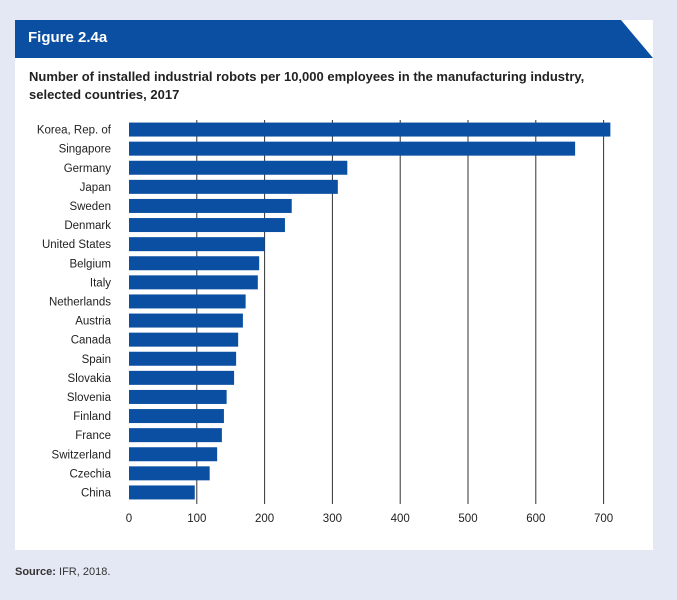  Describe the element at coordinates (68, 37) in the screenshot. I see `figure-label: Figure 2.4a` at that location.